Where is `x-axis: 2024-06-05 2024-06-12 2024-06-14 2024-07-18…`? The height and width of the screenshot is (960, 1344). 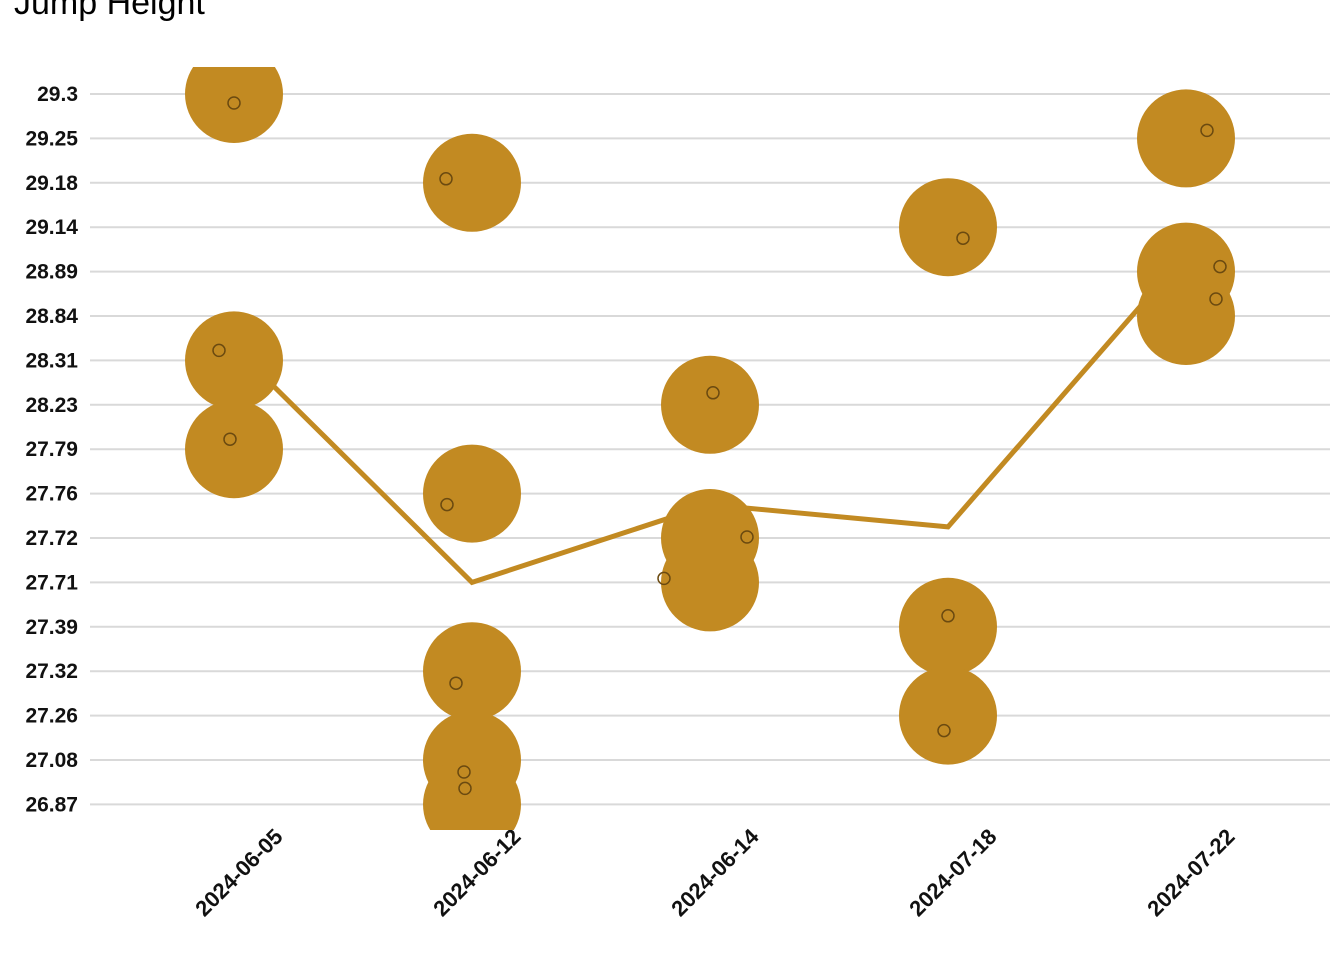 x-axis: 2024-06-05 2024-06-12 2024-06-14 2024-07-18… is located at coordinates (714, 872).